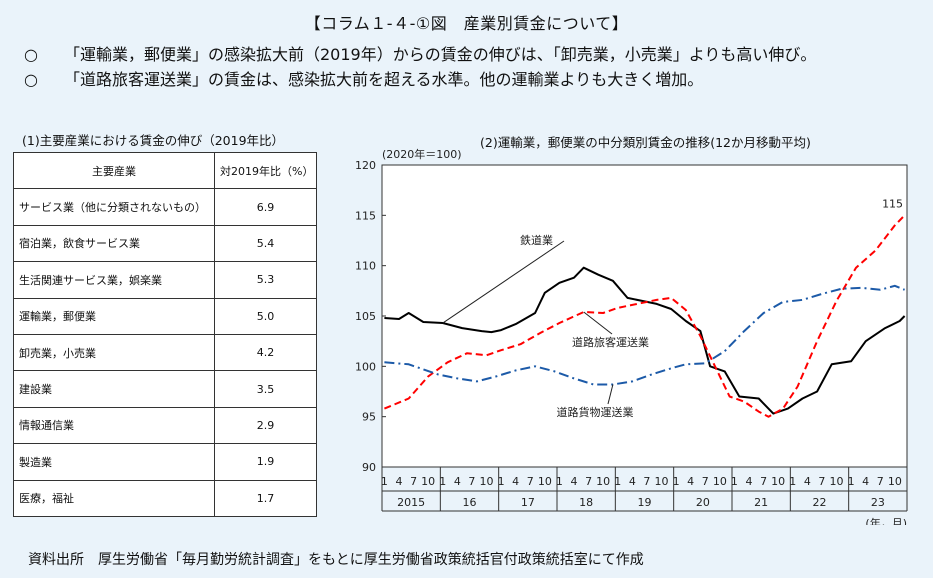 Image resolution: width=933 pixels, height=578 pixels. What do you see at coordinates (528, 502) in the screenshot?
I see `year-tick-label: 17` at bounding box center [528, 502].